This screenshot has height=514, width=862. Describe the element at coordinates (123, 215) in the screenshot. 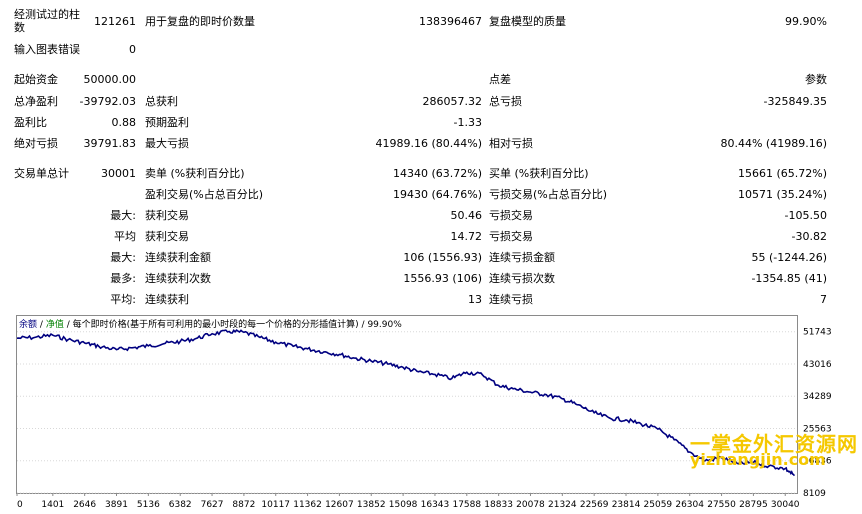

I see `largest-prefix: 最大:` at that location.